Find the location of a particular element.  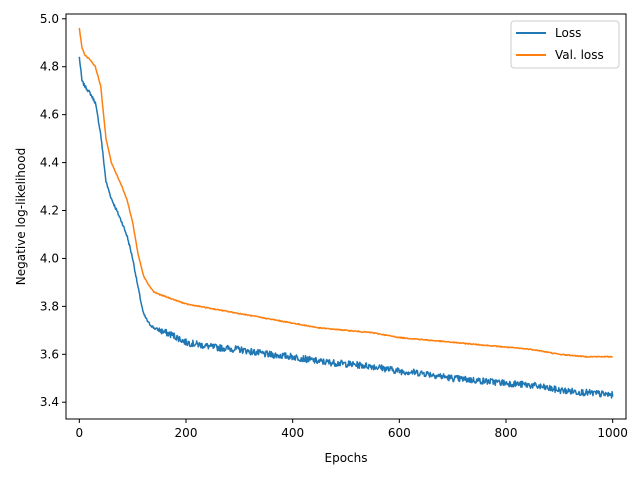

y-axis: 3.4 3.6 3.8 4.0 4.2 4.4 4.6 4.8 5.0 is located at coordinates (53, 210).